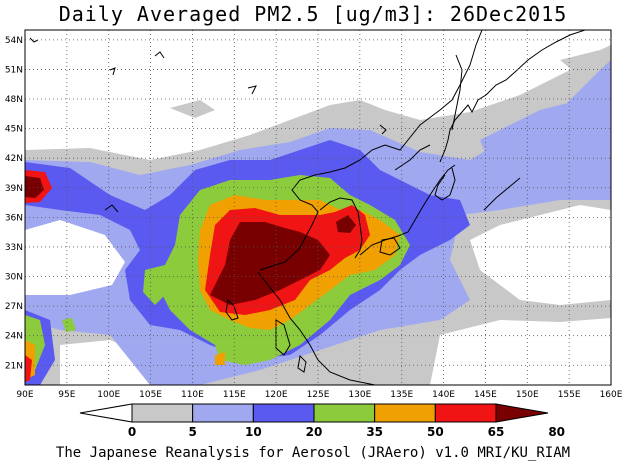 Image resolution: width=626 pixels, height=466 pixels. What do you see at coordinates (545, 147) in the screenshot?
I see `pm25-level-10-region` at bounding box center [545, 147].